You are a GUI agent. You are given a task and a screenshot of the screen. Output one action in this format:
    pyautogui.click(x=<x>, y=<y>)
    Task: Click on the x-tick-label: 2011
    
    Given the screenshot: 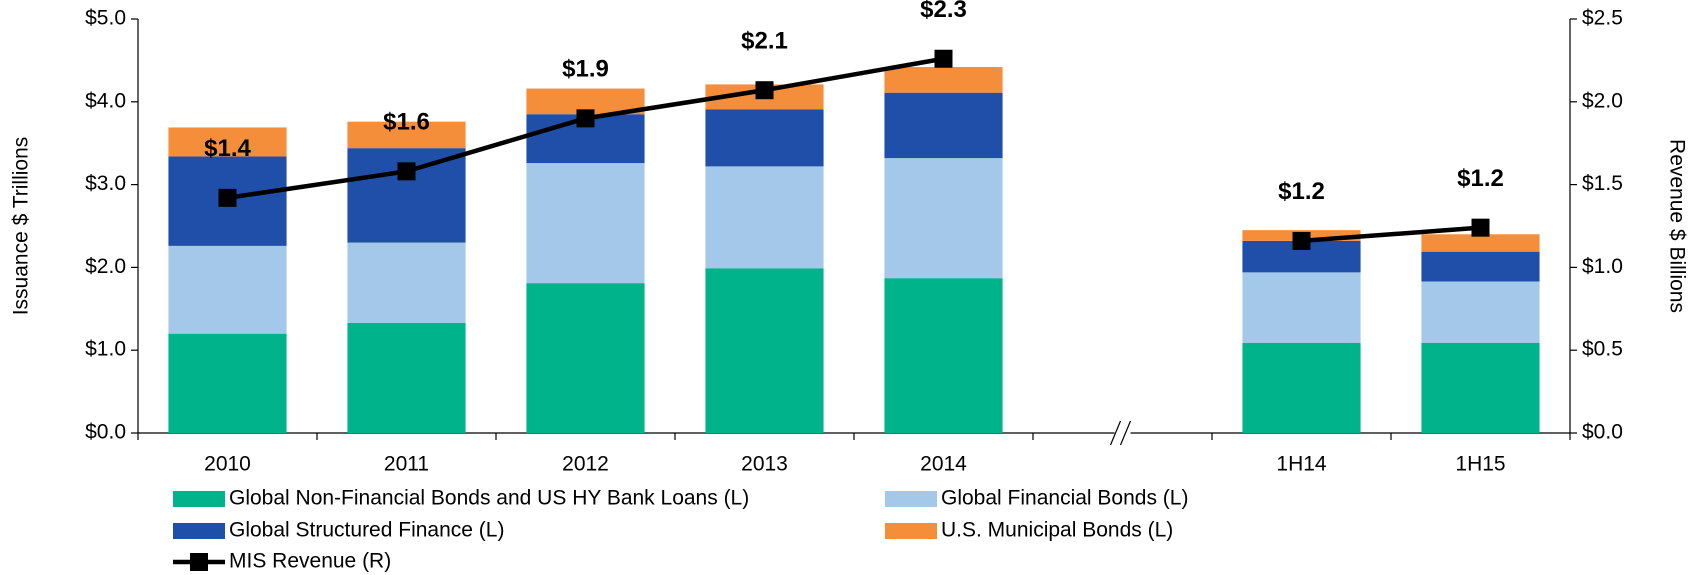 What is the action you would take?
    pyautogui.click(x=406, y=464)
    